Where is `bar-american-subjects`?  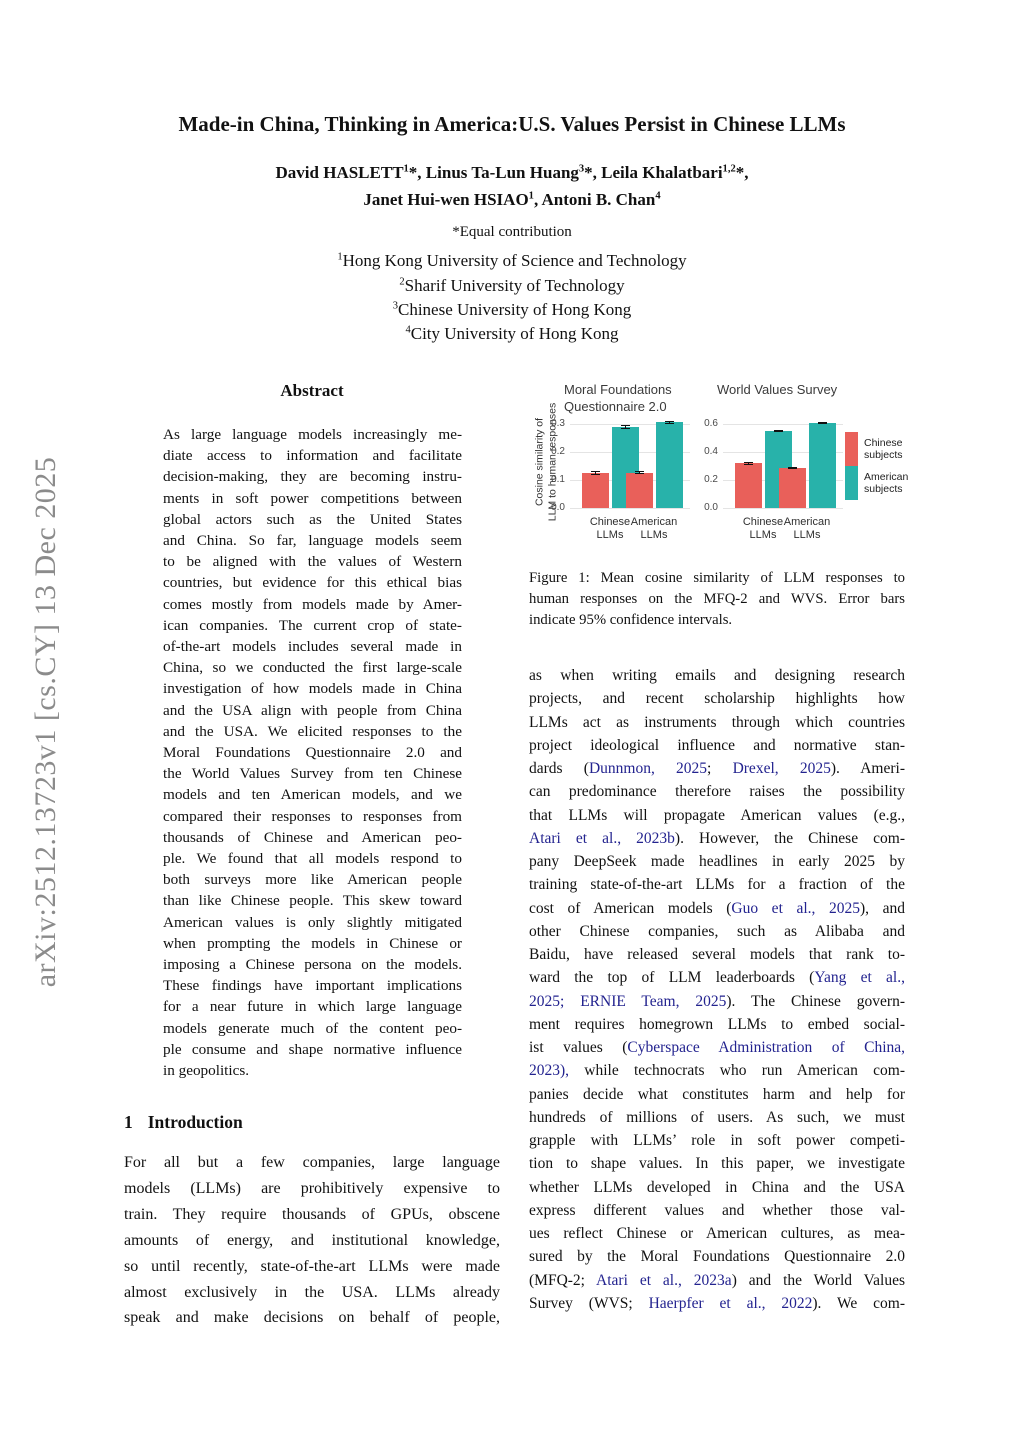 bar-american-subjects is located at coordinates (669, 465).